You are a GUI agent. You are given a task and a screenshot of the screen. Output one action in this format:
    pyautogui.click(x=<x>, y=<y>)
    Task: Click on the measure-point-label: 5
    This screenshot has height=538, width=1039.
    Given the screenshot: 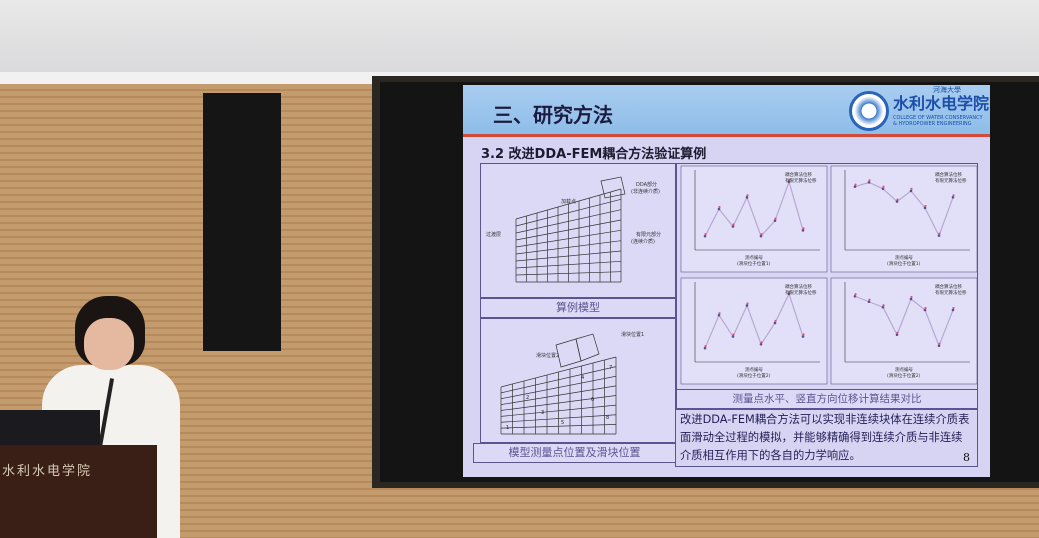 What is the action you would take?
    pyautogui.click(x=562, y=423)
    